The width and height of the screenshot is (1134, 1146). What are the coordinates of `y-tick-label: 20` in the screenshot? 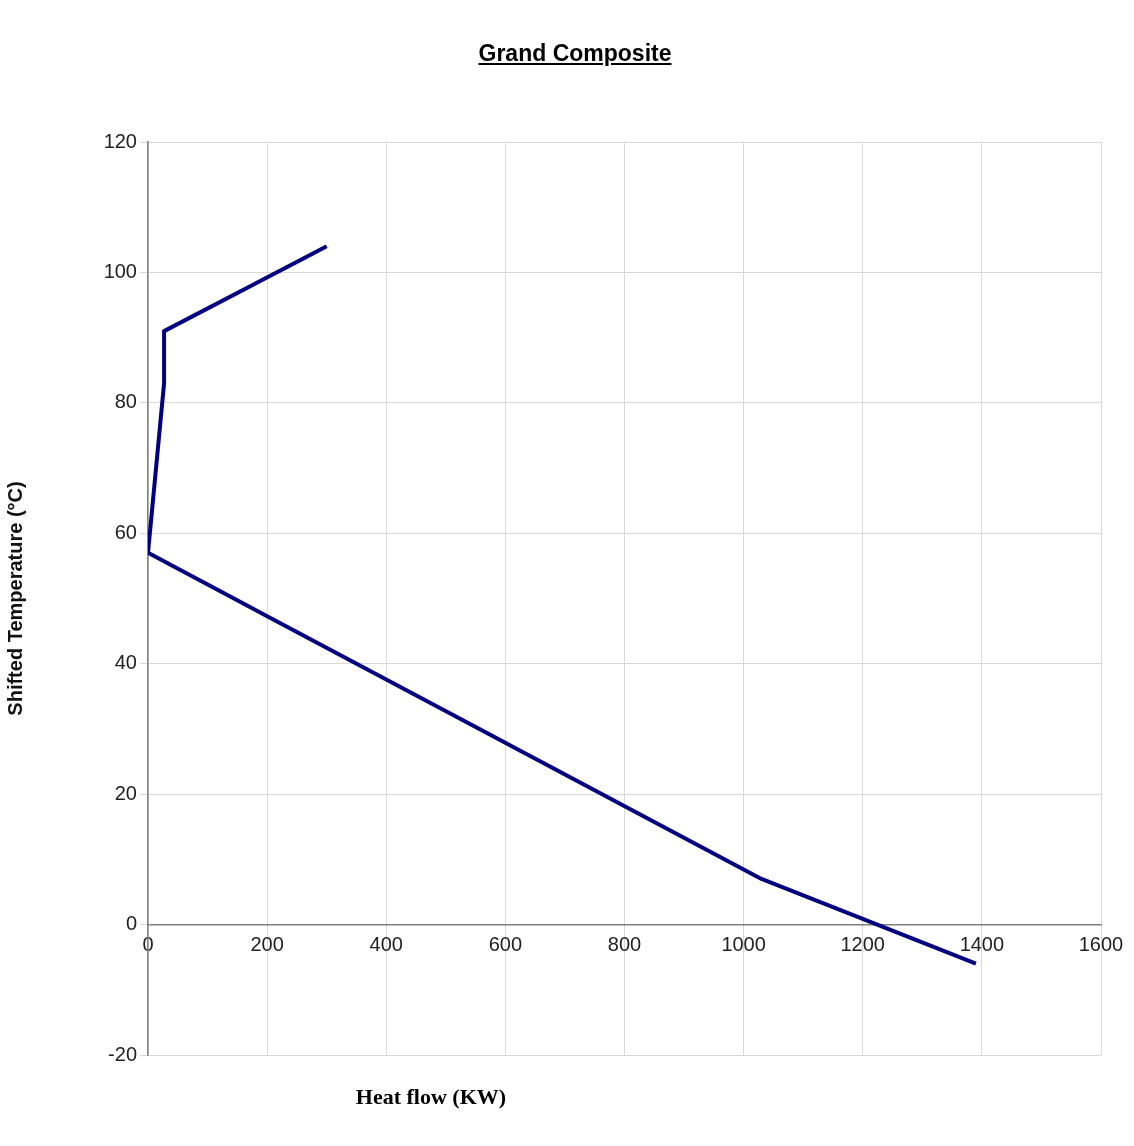 It's located at (125, 792).